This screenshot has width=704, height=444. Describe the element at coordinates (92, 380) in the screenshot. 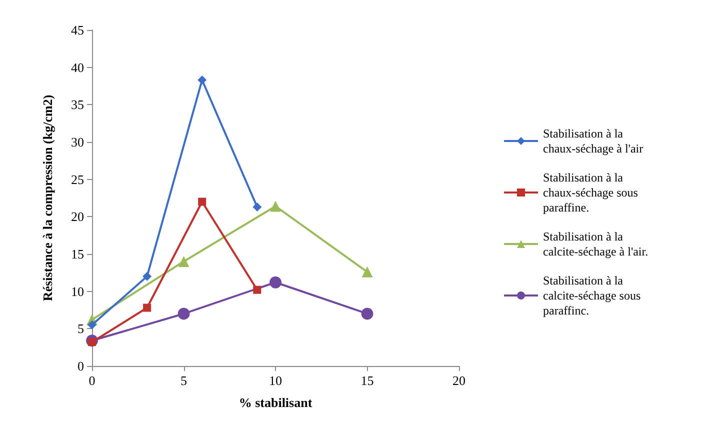

I see `x-tick-label: 0` at that location.